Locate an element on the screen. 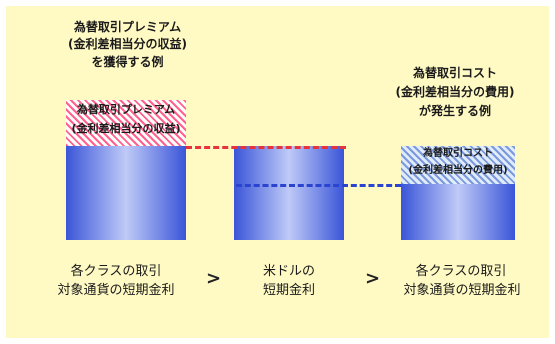  premium-box-line1: 為替取引プレミアム is located at coordinates (126, 109).